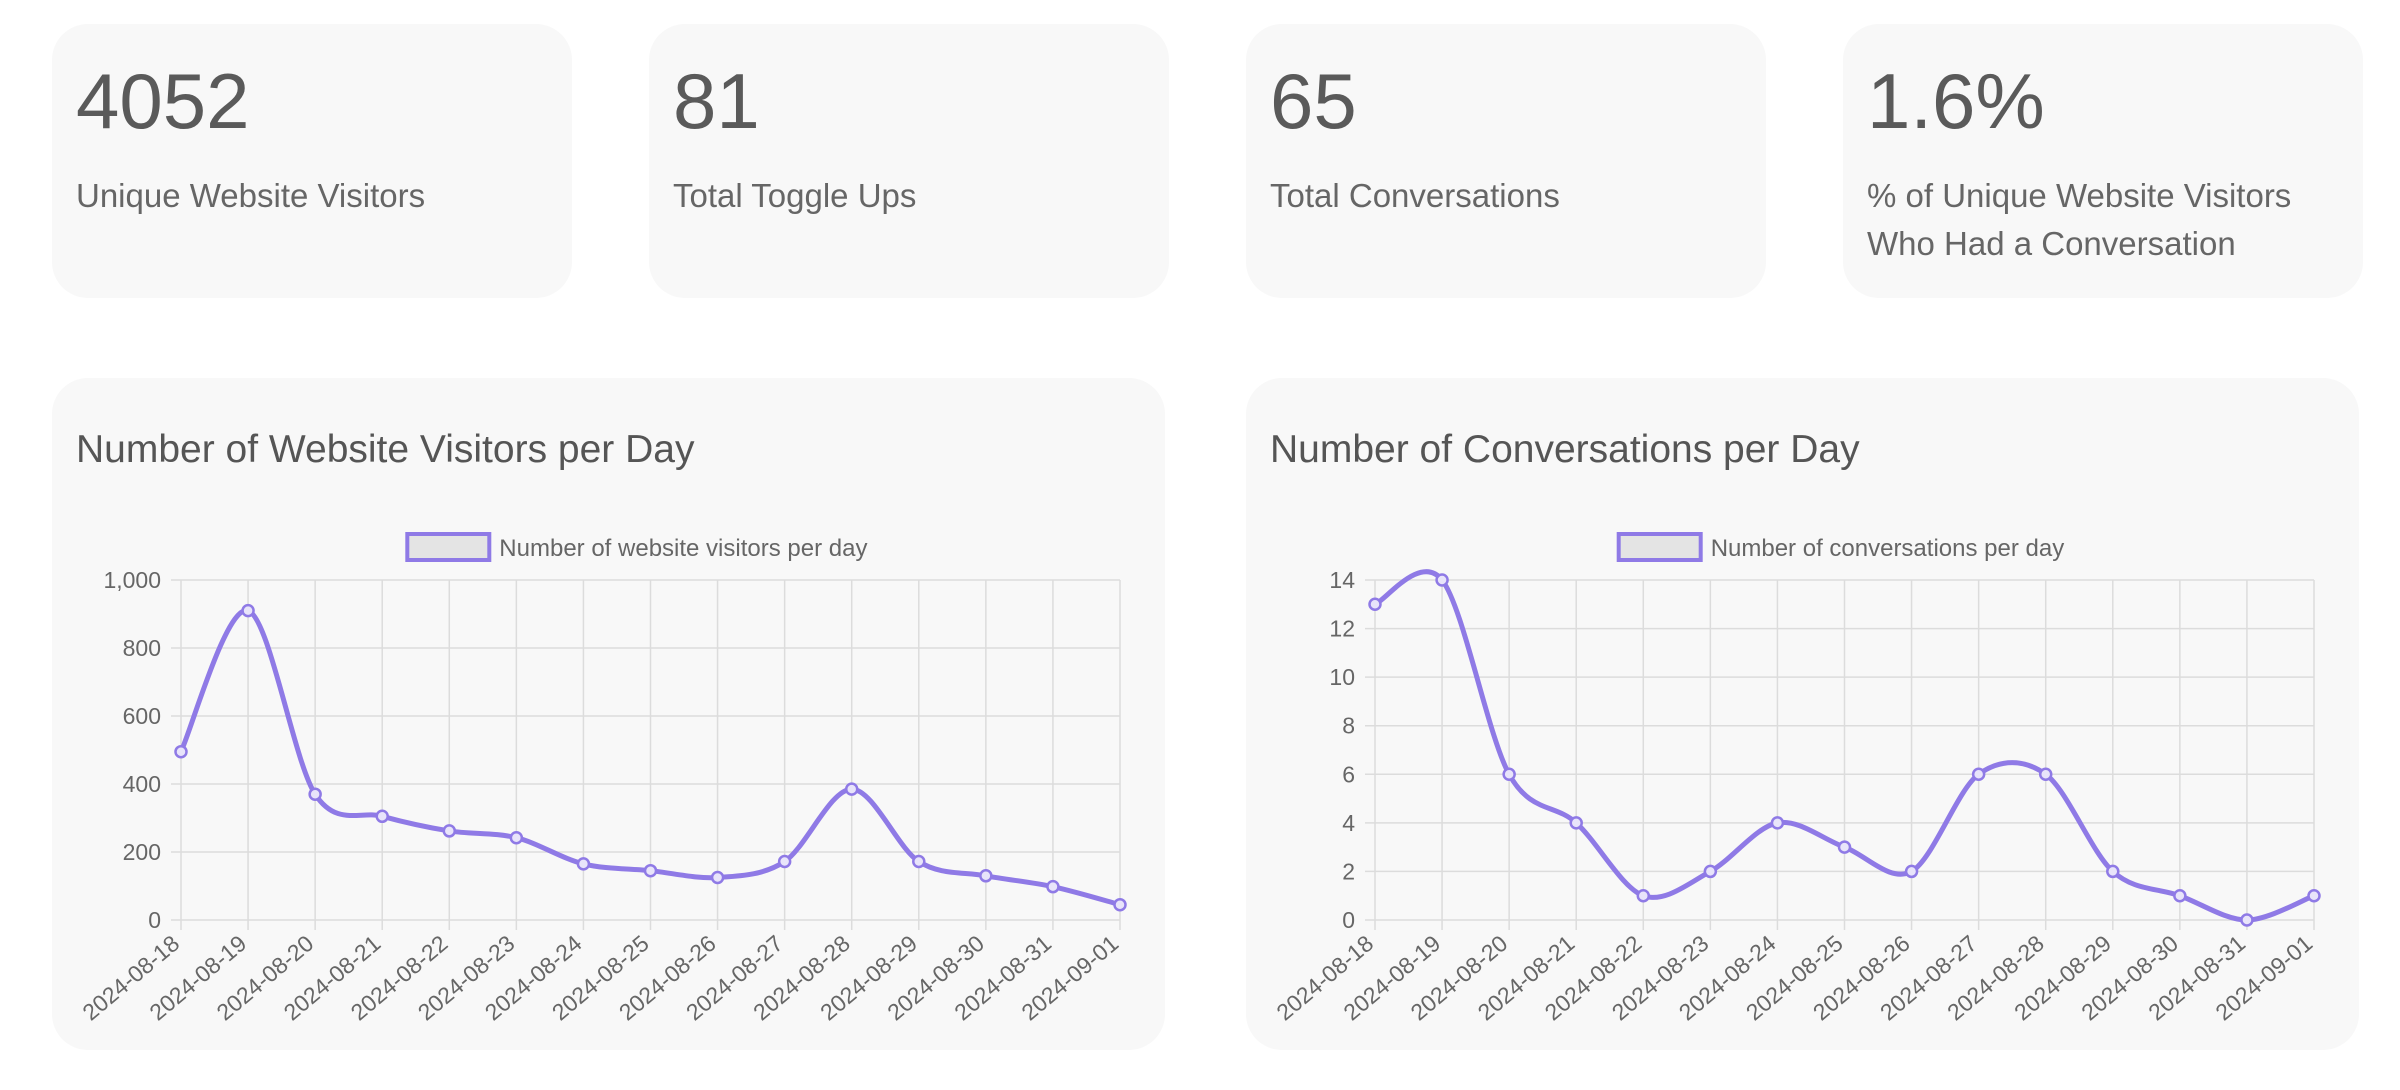  What do you see at coordinates (142, 852) in the screenshot?
I see `y-tick-label: 200` at bounding box center [142, 852].